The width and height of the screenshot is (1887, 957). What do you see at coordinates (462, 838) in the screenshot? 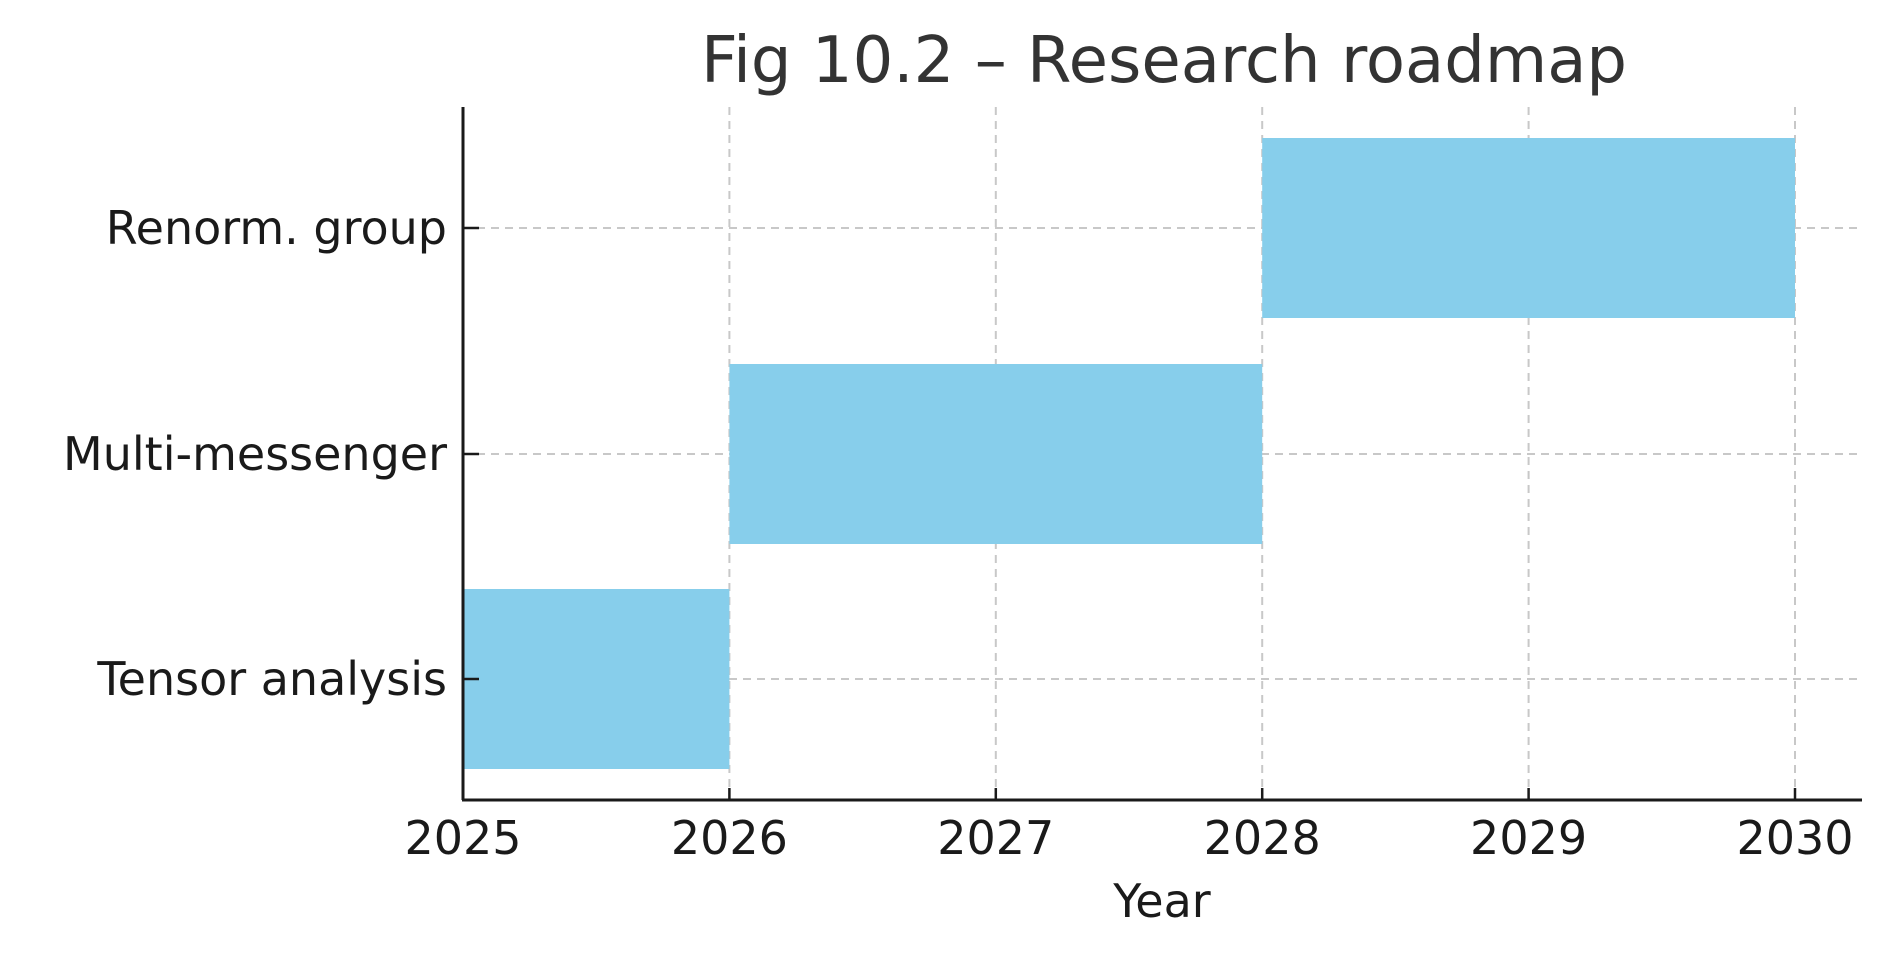
I see `x-tick-label: 2025` at bounding box center [462, 838].